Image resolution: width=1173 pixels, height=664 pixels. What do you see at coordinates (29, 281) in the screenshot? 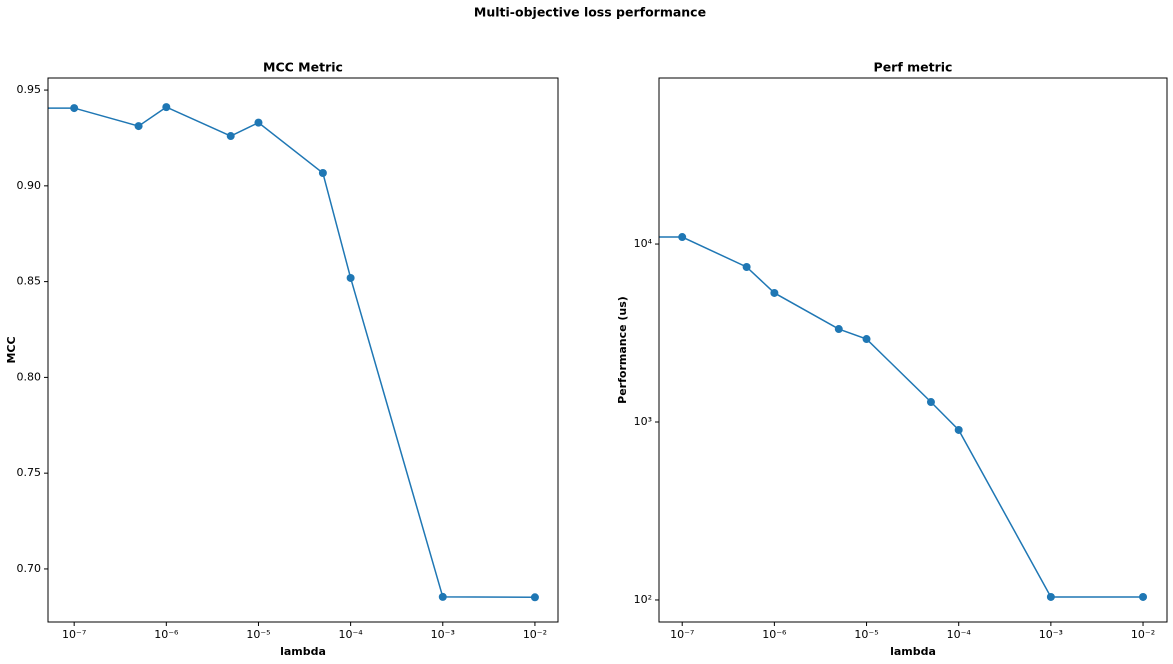
I see `y-tick-label: 0.85` at bounding box center [29, 281].